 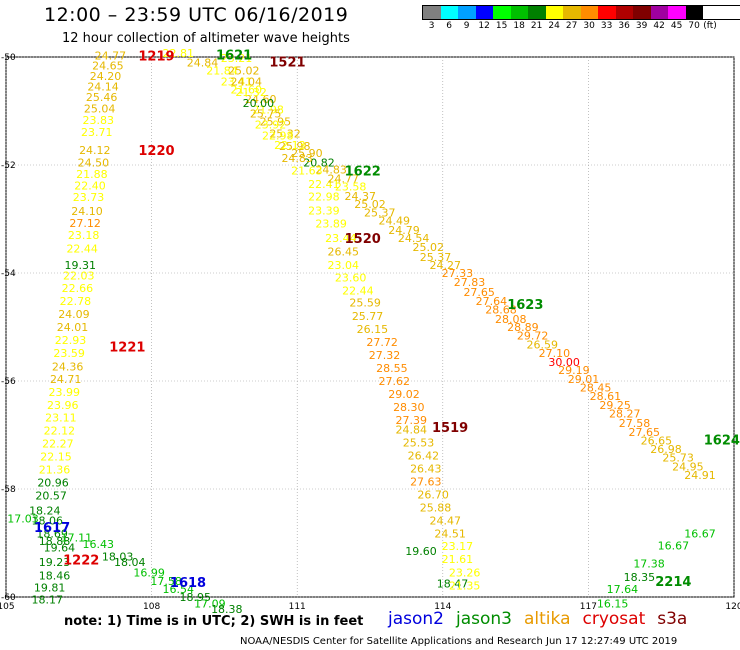 What do you see at coordinates (533, 336) in the screenshot?
I see `swh-value: 29.72` at bounding box center [533, 336].